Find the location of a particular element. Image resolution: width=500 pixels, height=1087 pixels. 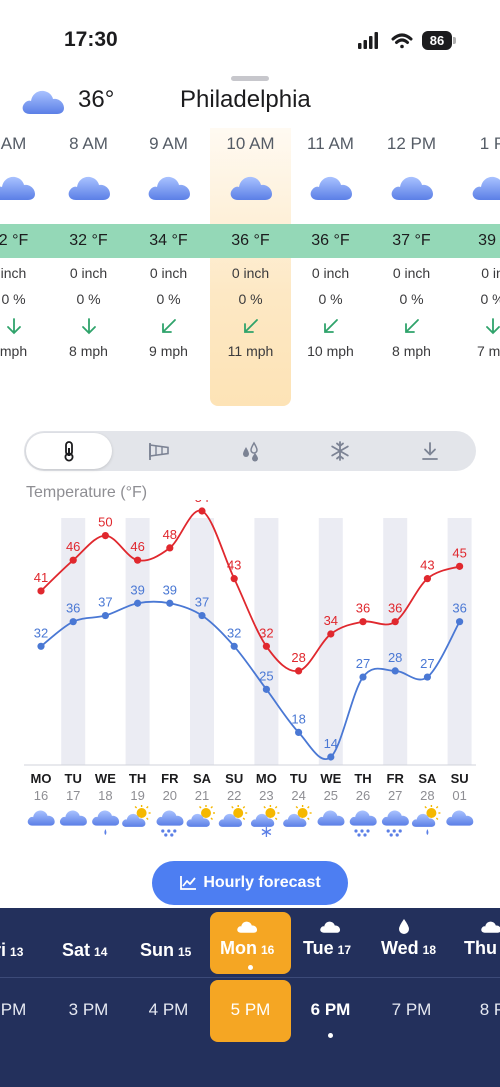

tab-temperature is located at coordinates (69, 451).